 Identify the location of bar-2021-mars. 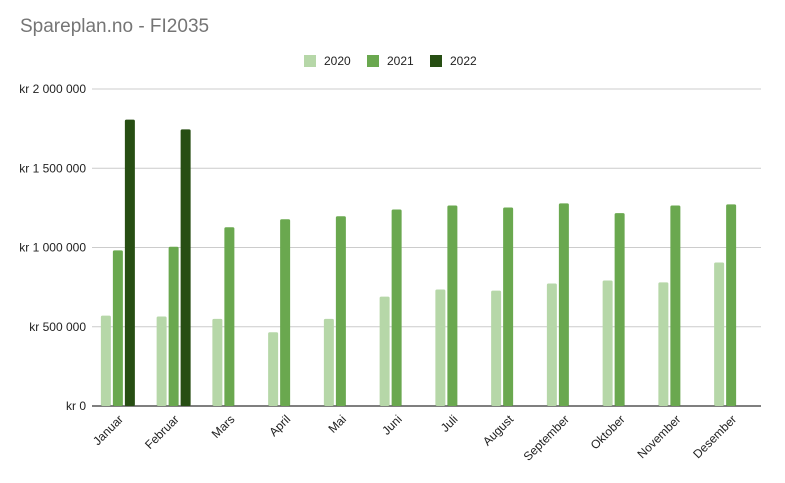
(229, 316).